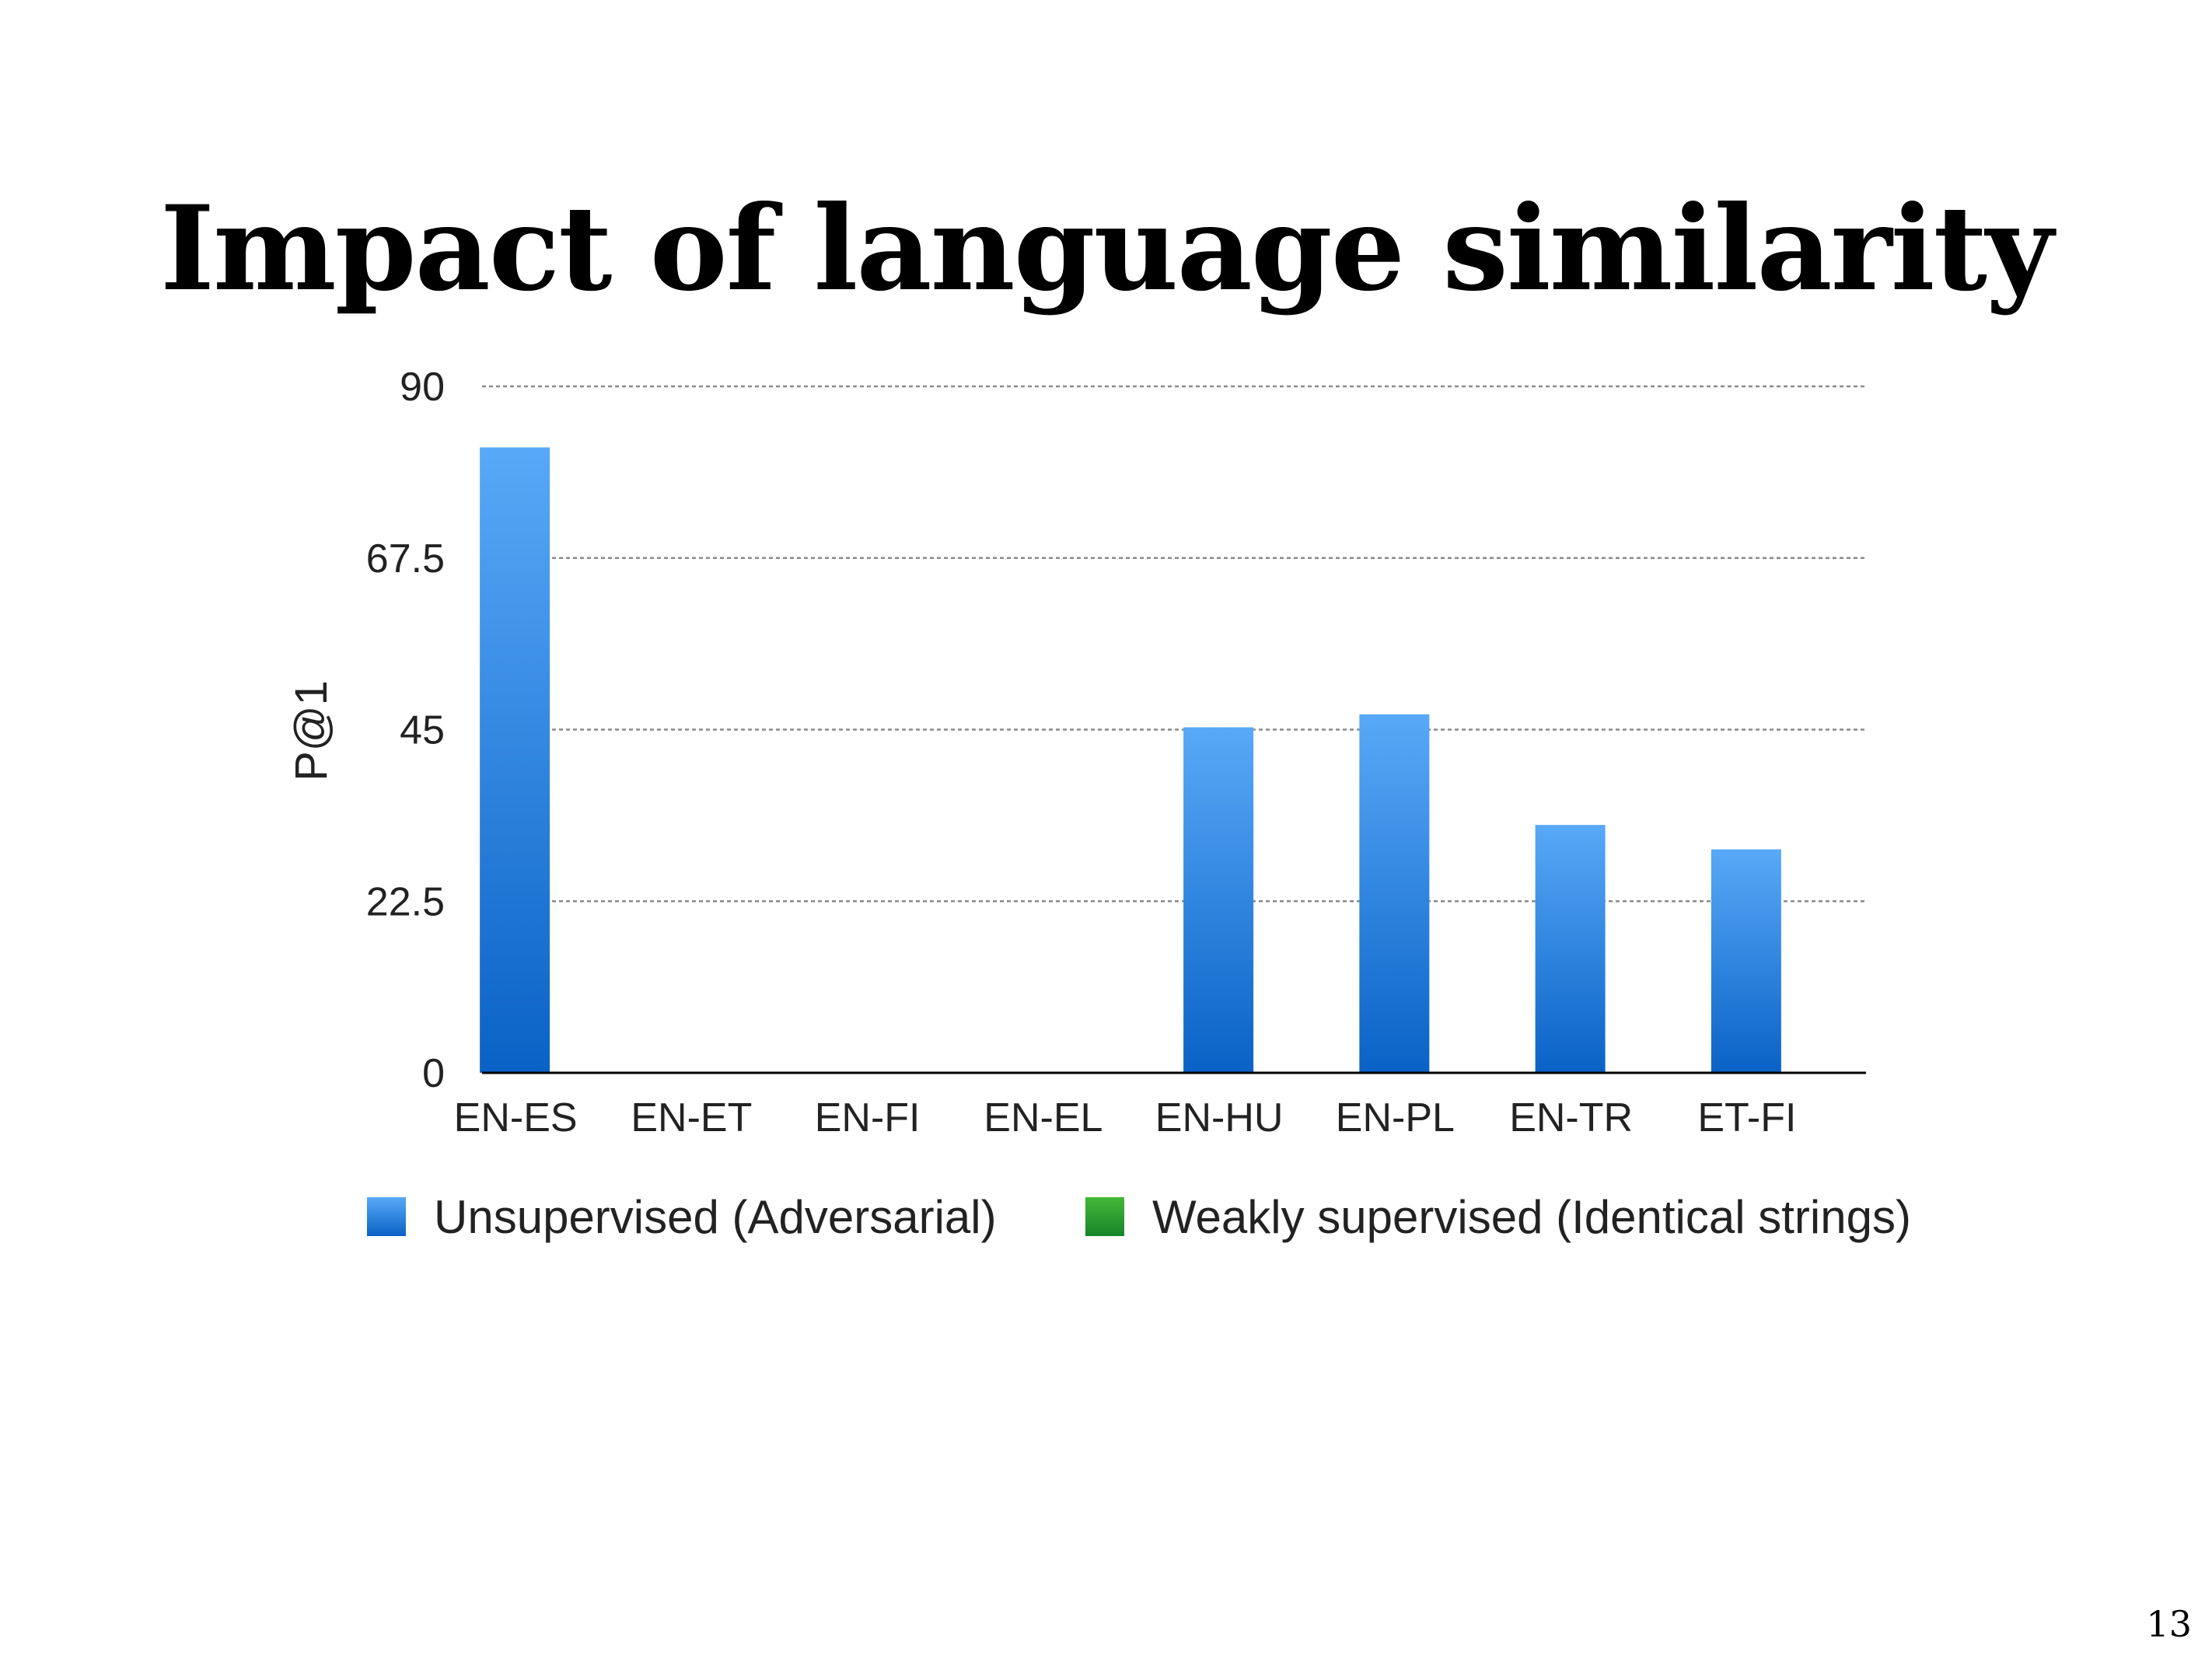  What do you see at coordinates (1043, 1117) in the screenshot?
I see `x-tick-label: EN-EL` at bounding box center [1043, 1117].